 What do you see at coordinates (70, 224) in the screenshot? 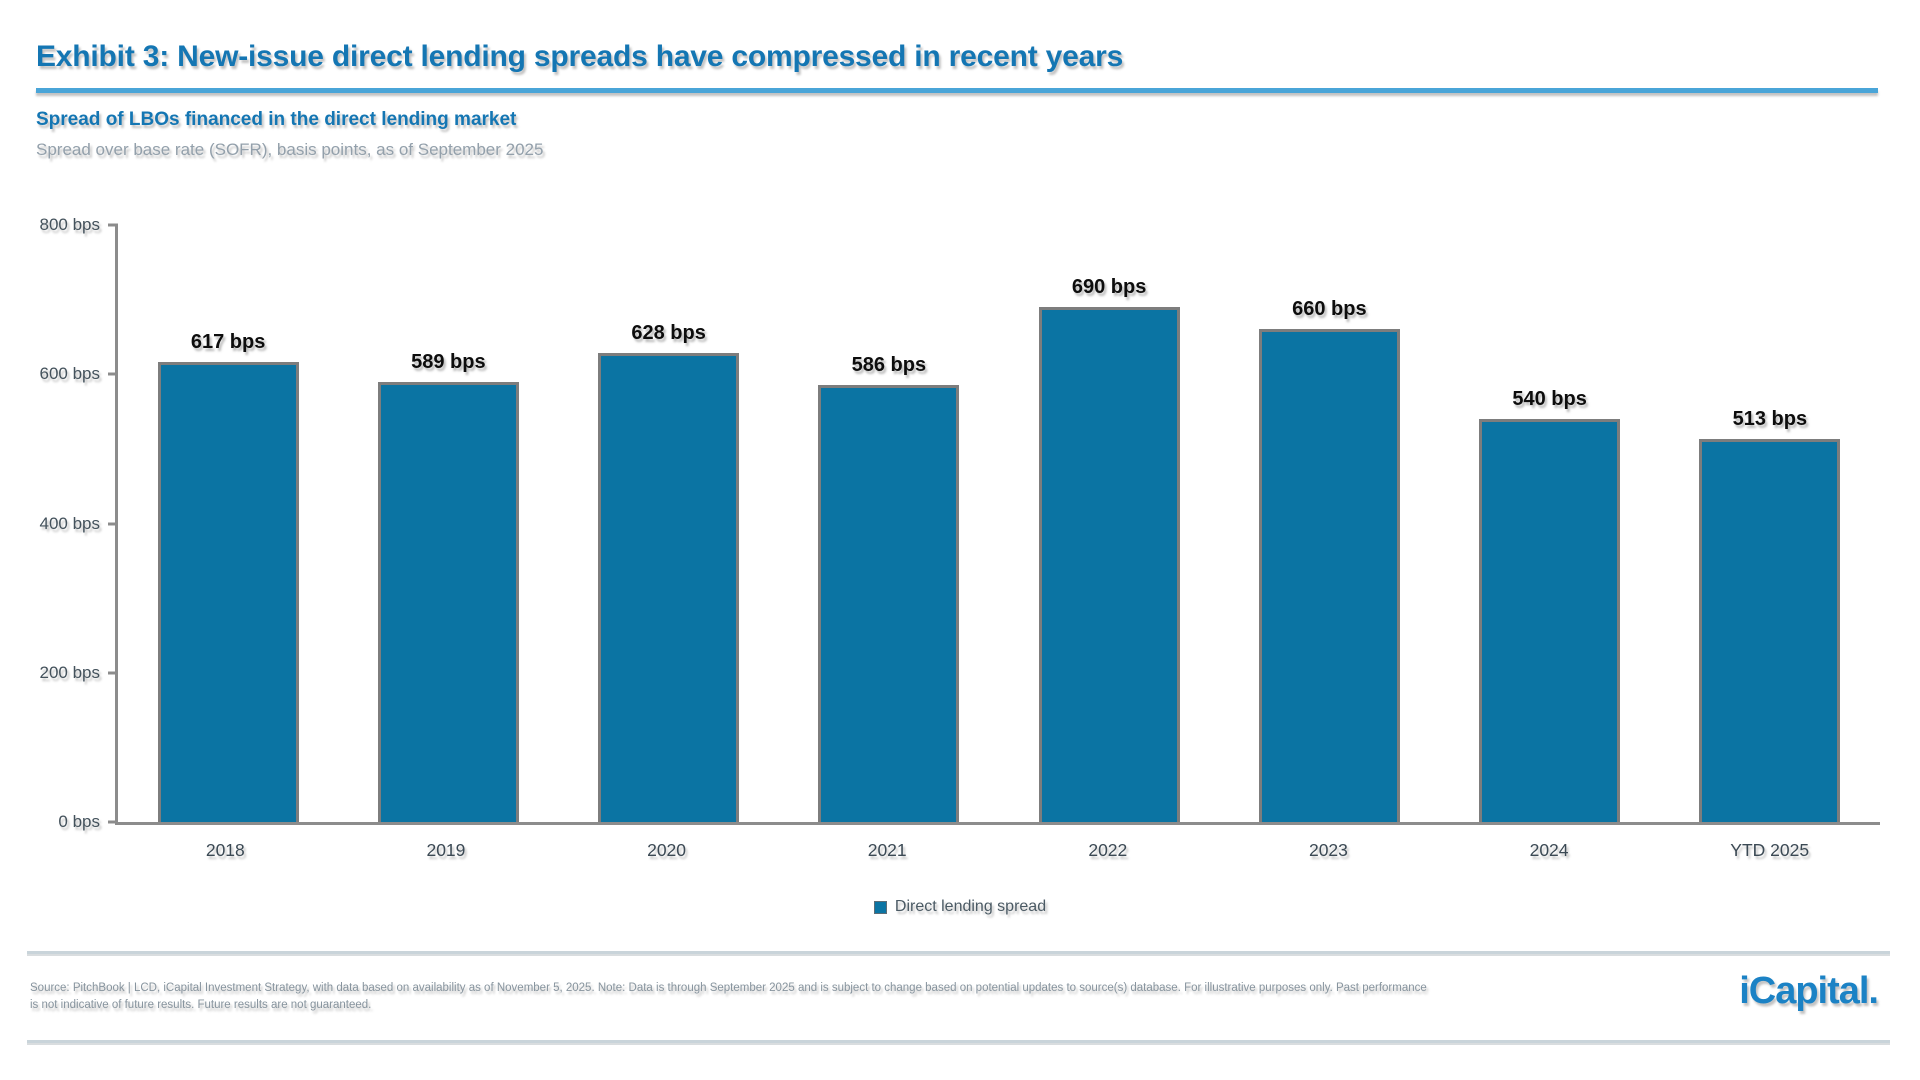
I see `y-tick-label-800: 800 bps` at bounding box center [70, 224].